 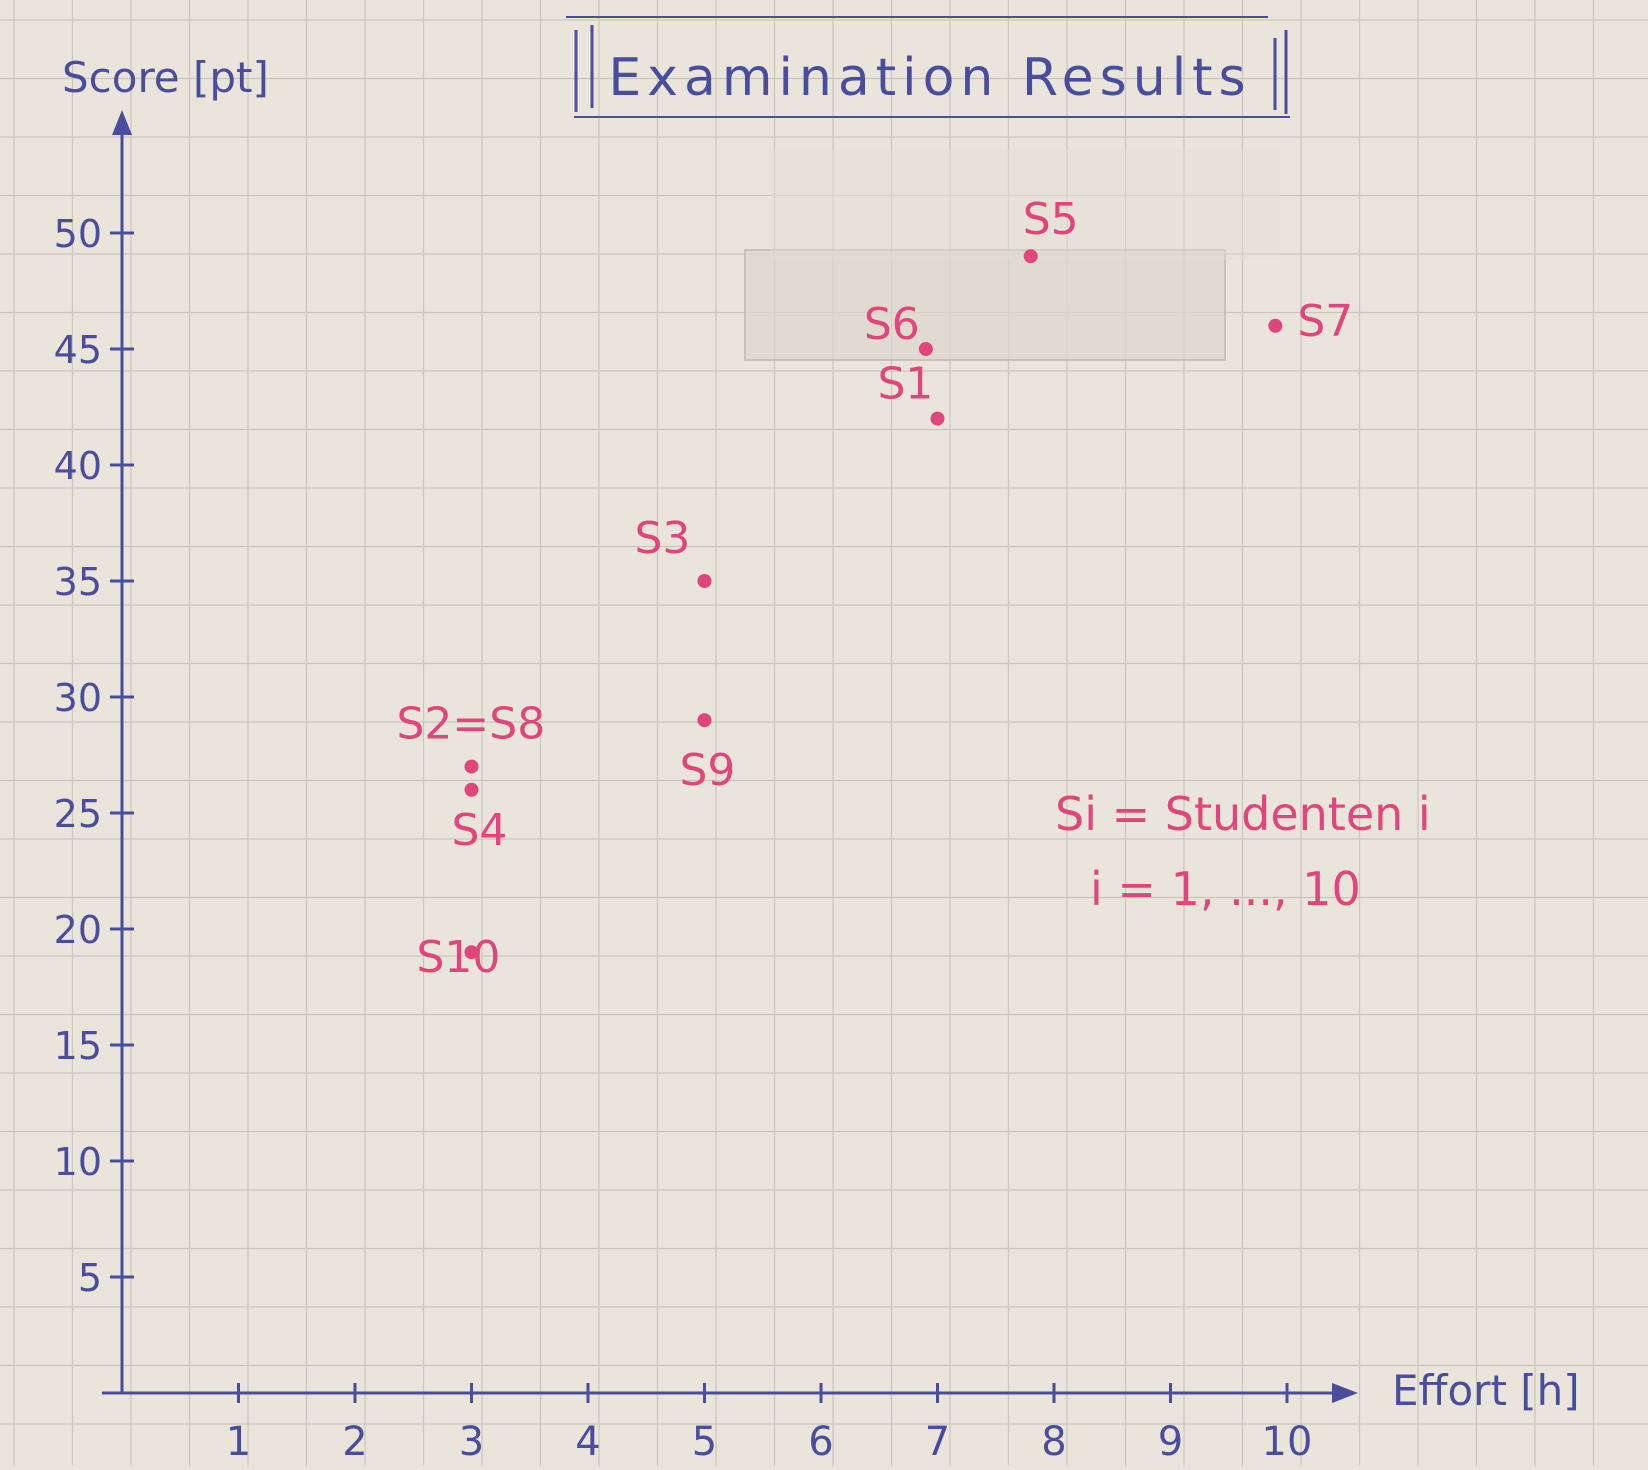 I want to click on x-tick-label: 10, so click(x=1287, y=1442).